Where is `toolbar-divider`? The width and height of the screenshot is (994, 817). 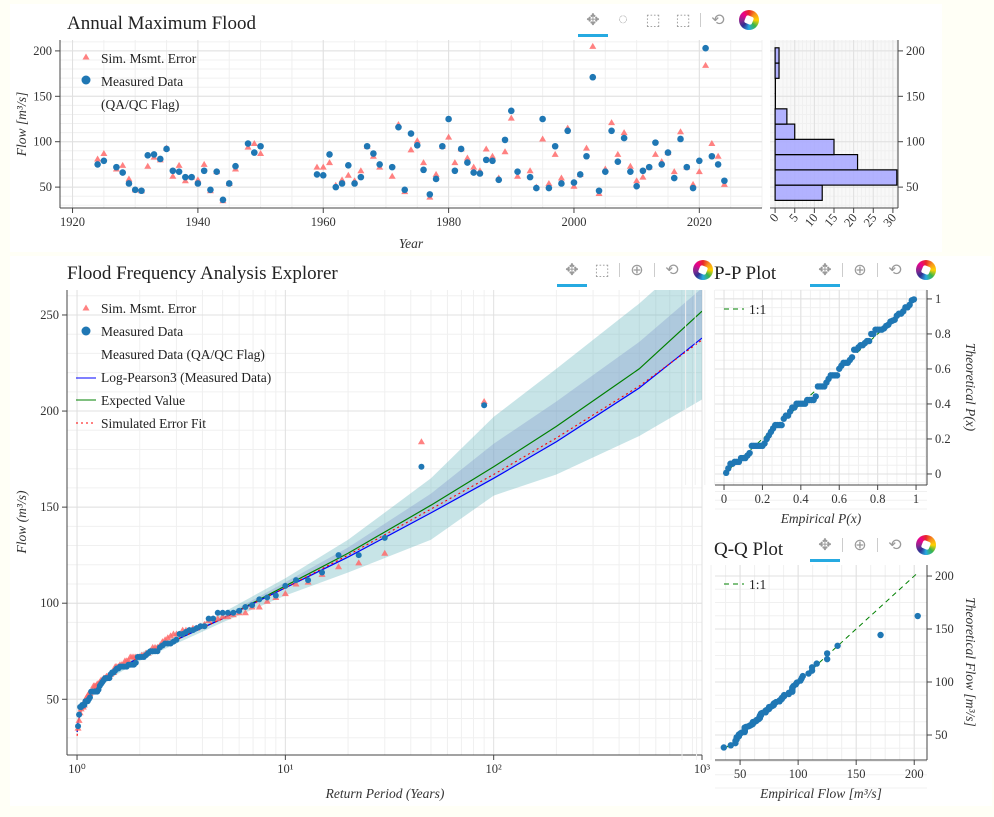
toolbar-divider is located at coordinates (877, 270).